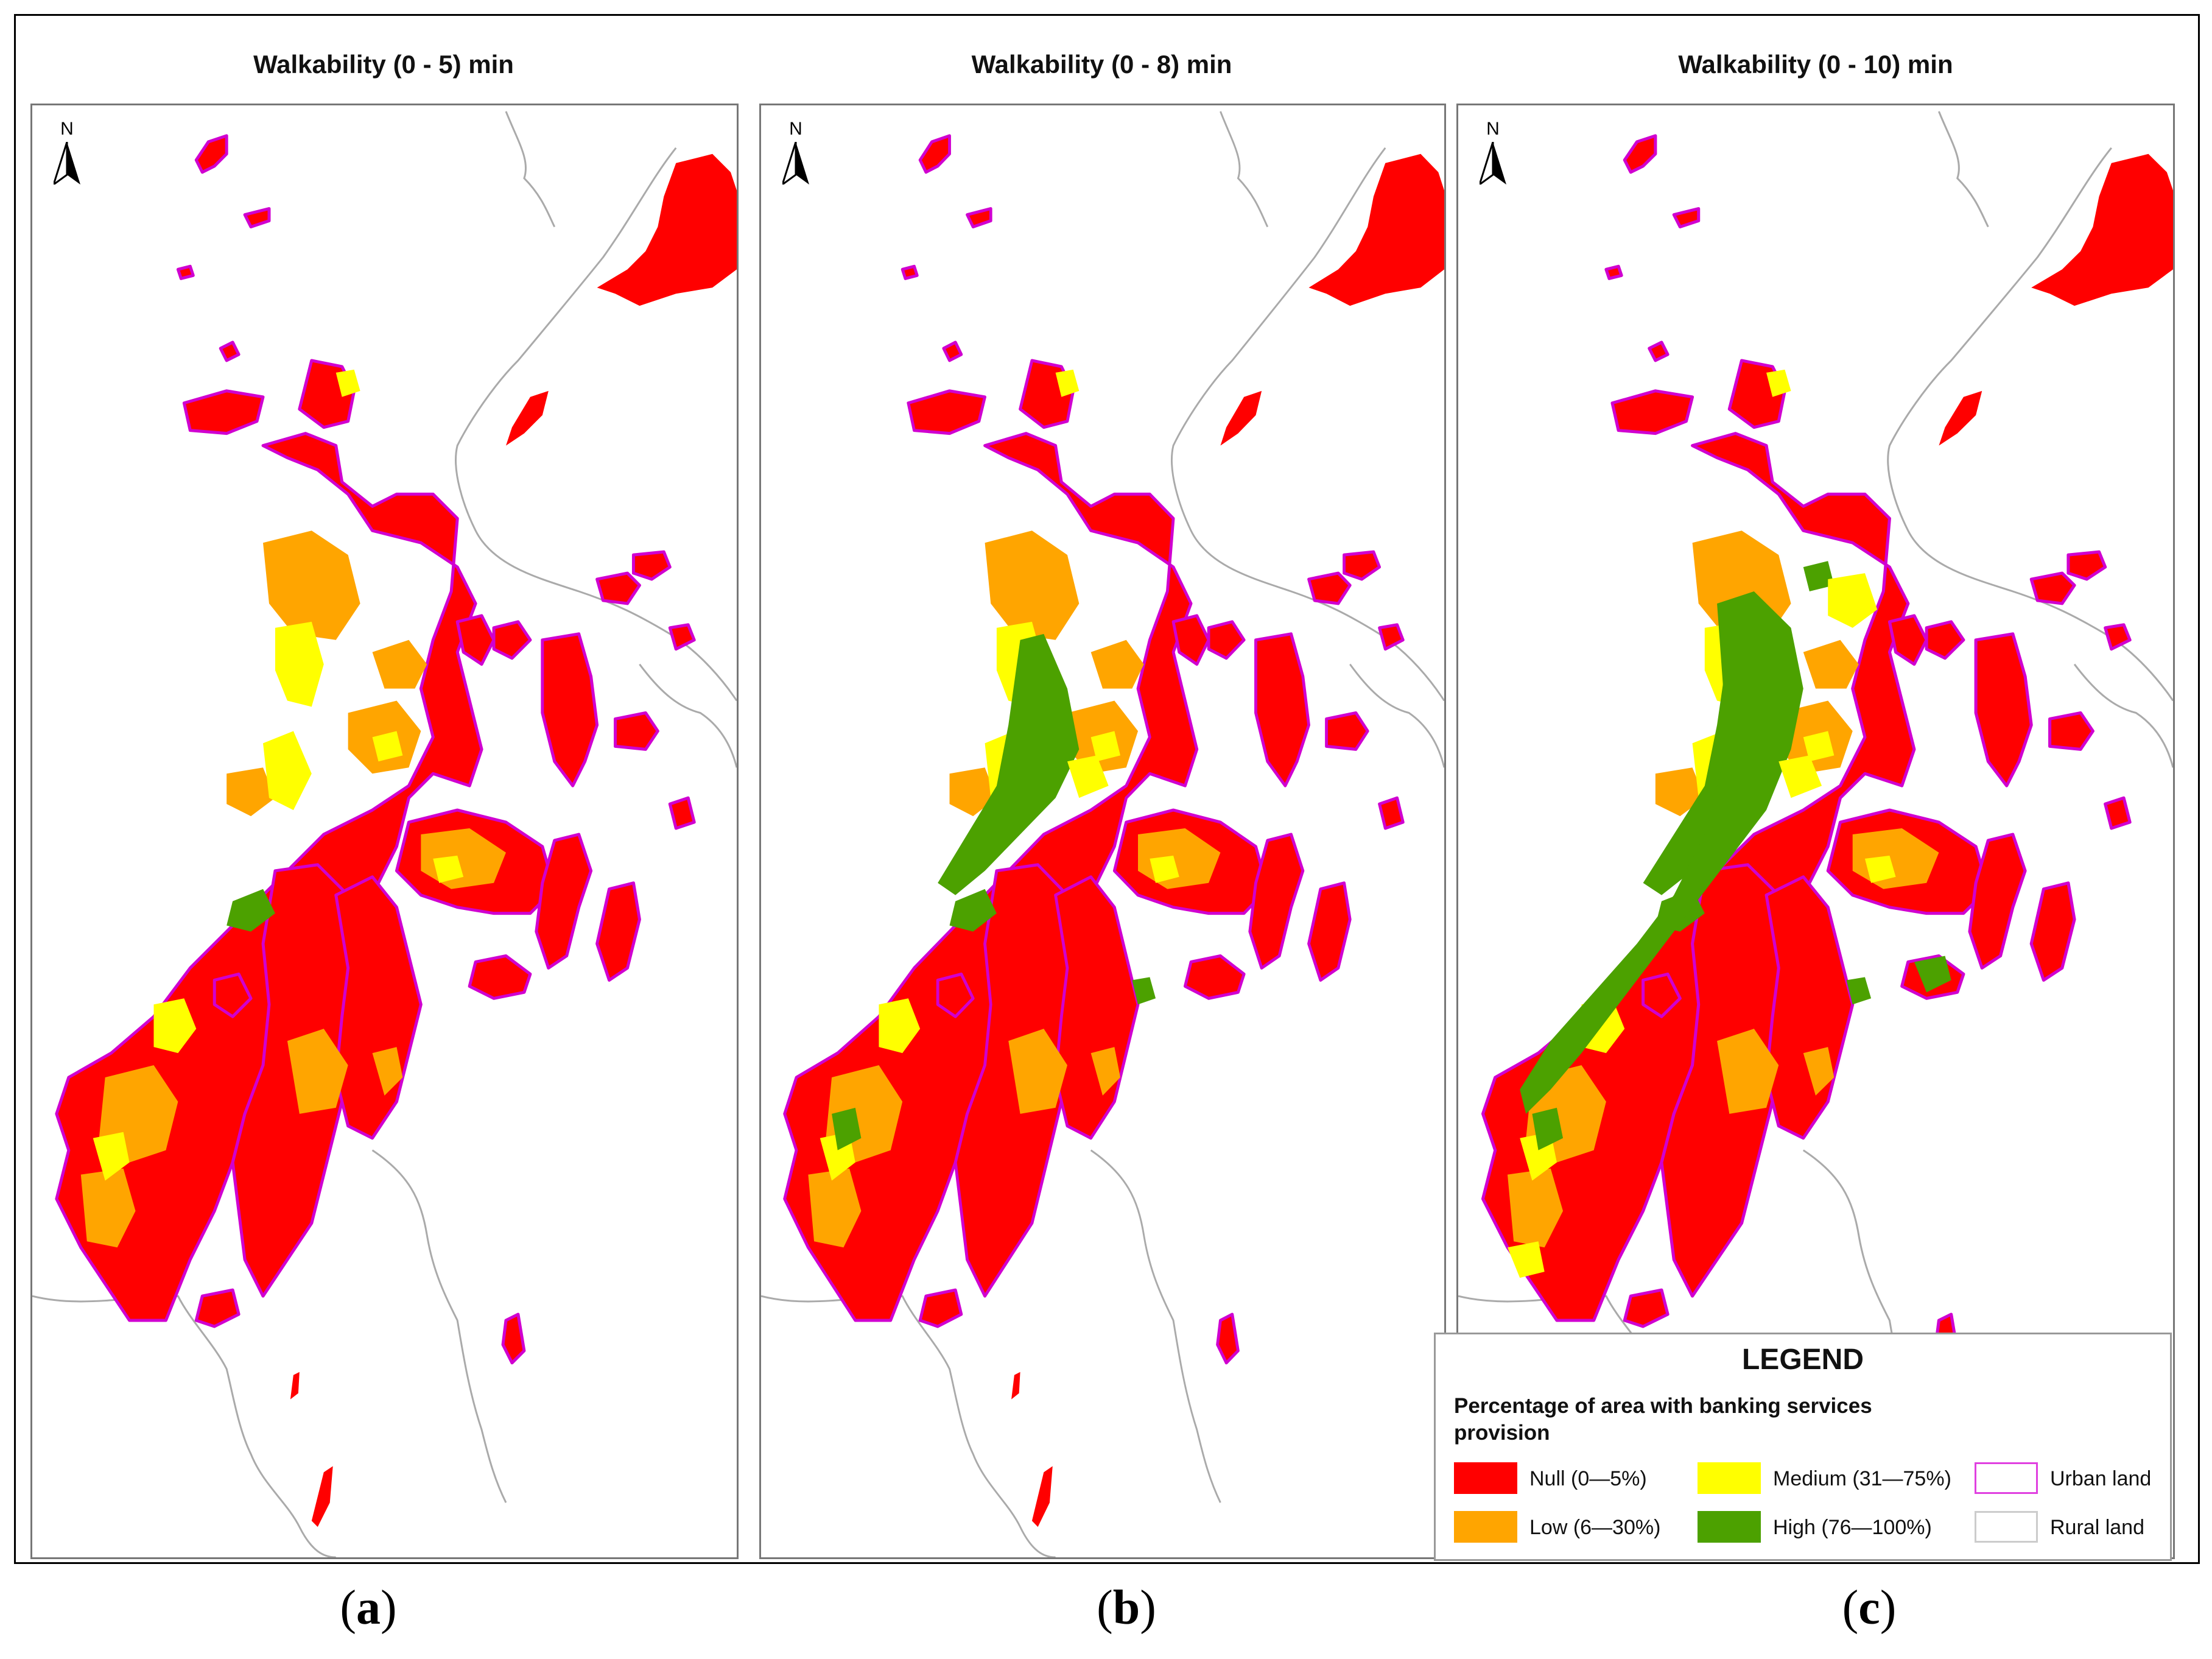 This screenshot has width=2212, height=1659. I want to click on legend-swatch-rural, so click(2007, 1527).